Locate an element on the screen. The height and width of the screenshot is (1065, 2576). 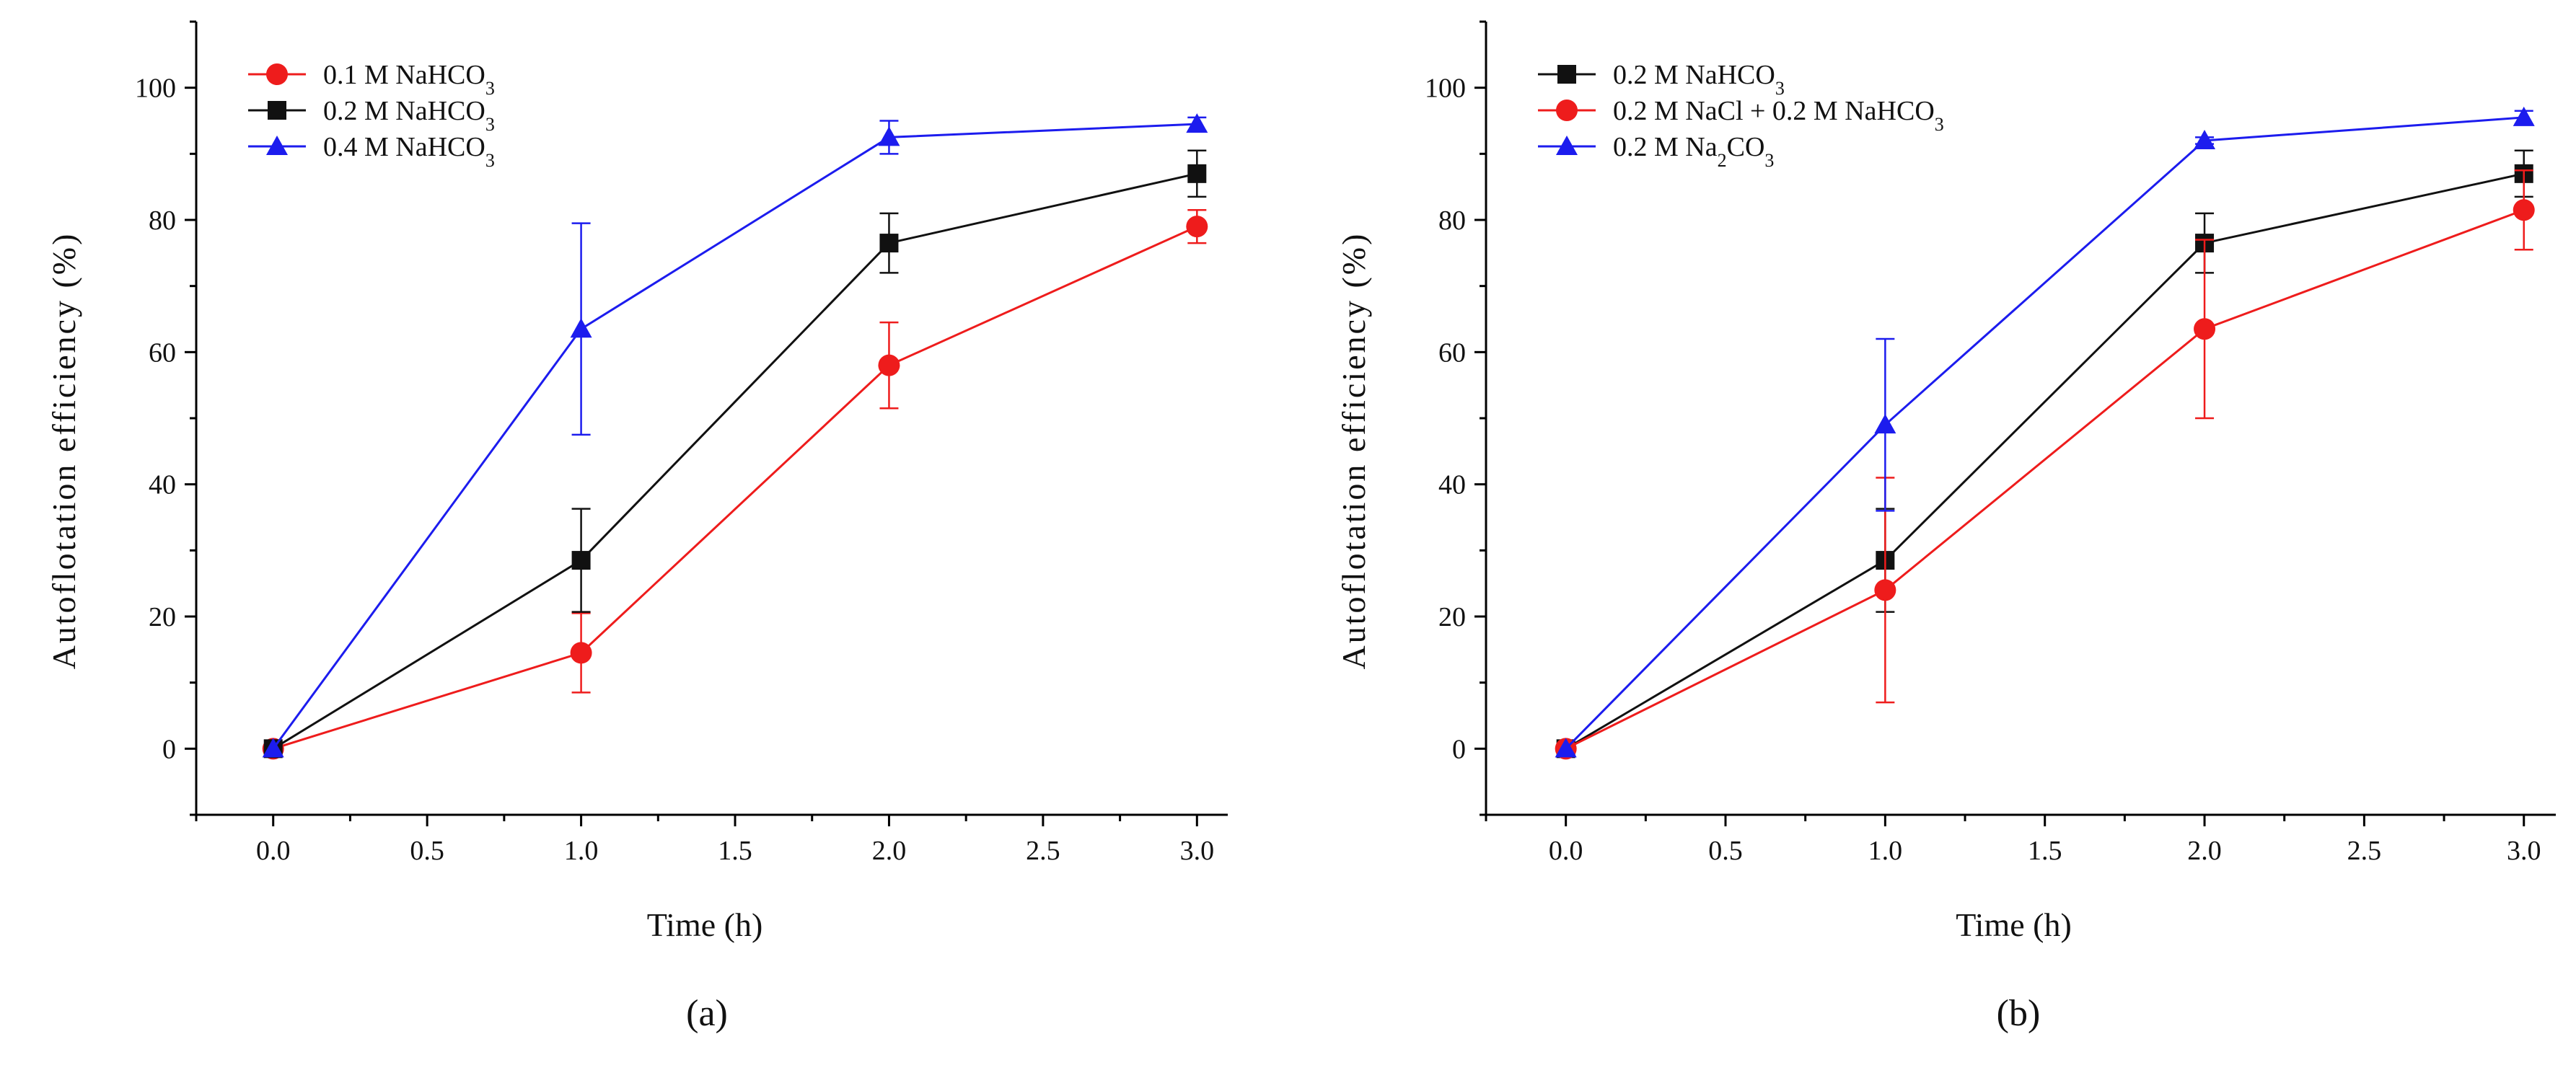
legend-label: 0.1 M NaHCO3 is located at coordinates (409, 79).